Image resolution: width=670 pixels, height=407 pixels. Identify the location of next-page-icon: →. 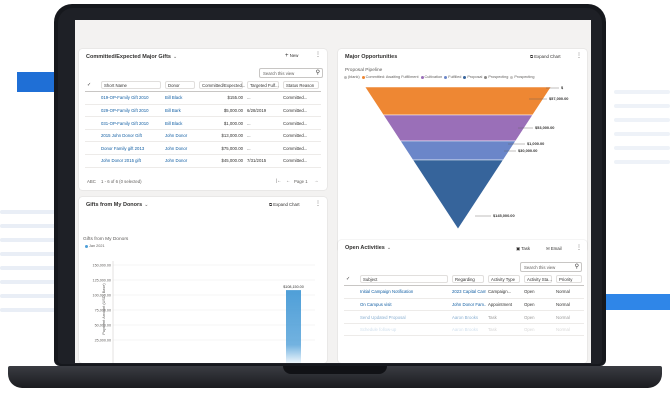
(316, 180).